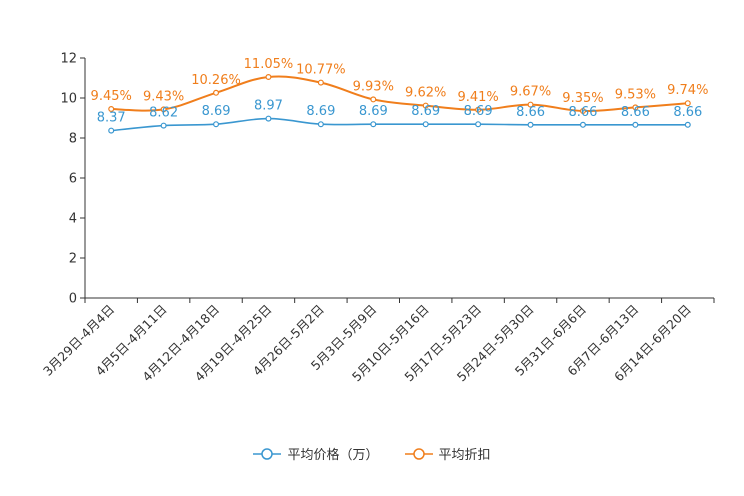  I want to click on data-label: 9.41%, so click(477, 97).